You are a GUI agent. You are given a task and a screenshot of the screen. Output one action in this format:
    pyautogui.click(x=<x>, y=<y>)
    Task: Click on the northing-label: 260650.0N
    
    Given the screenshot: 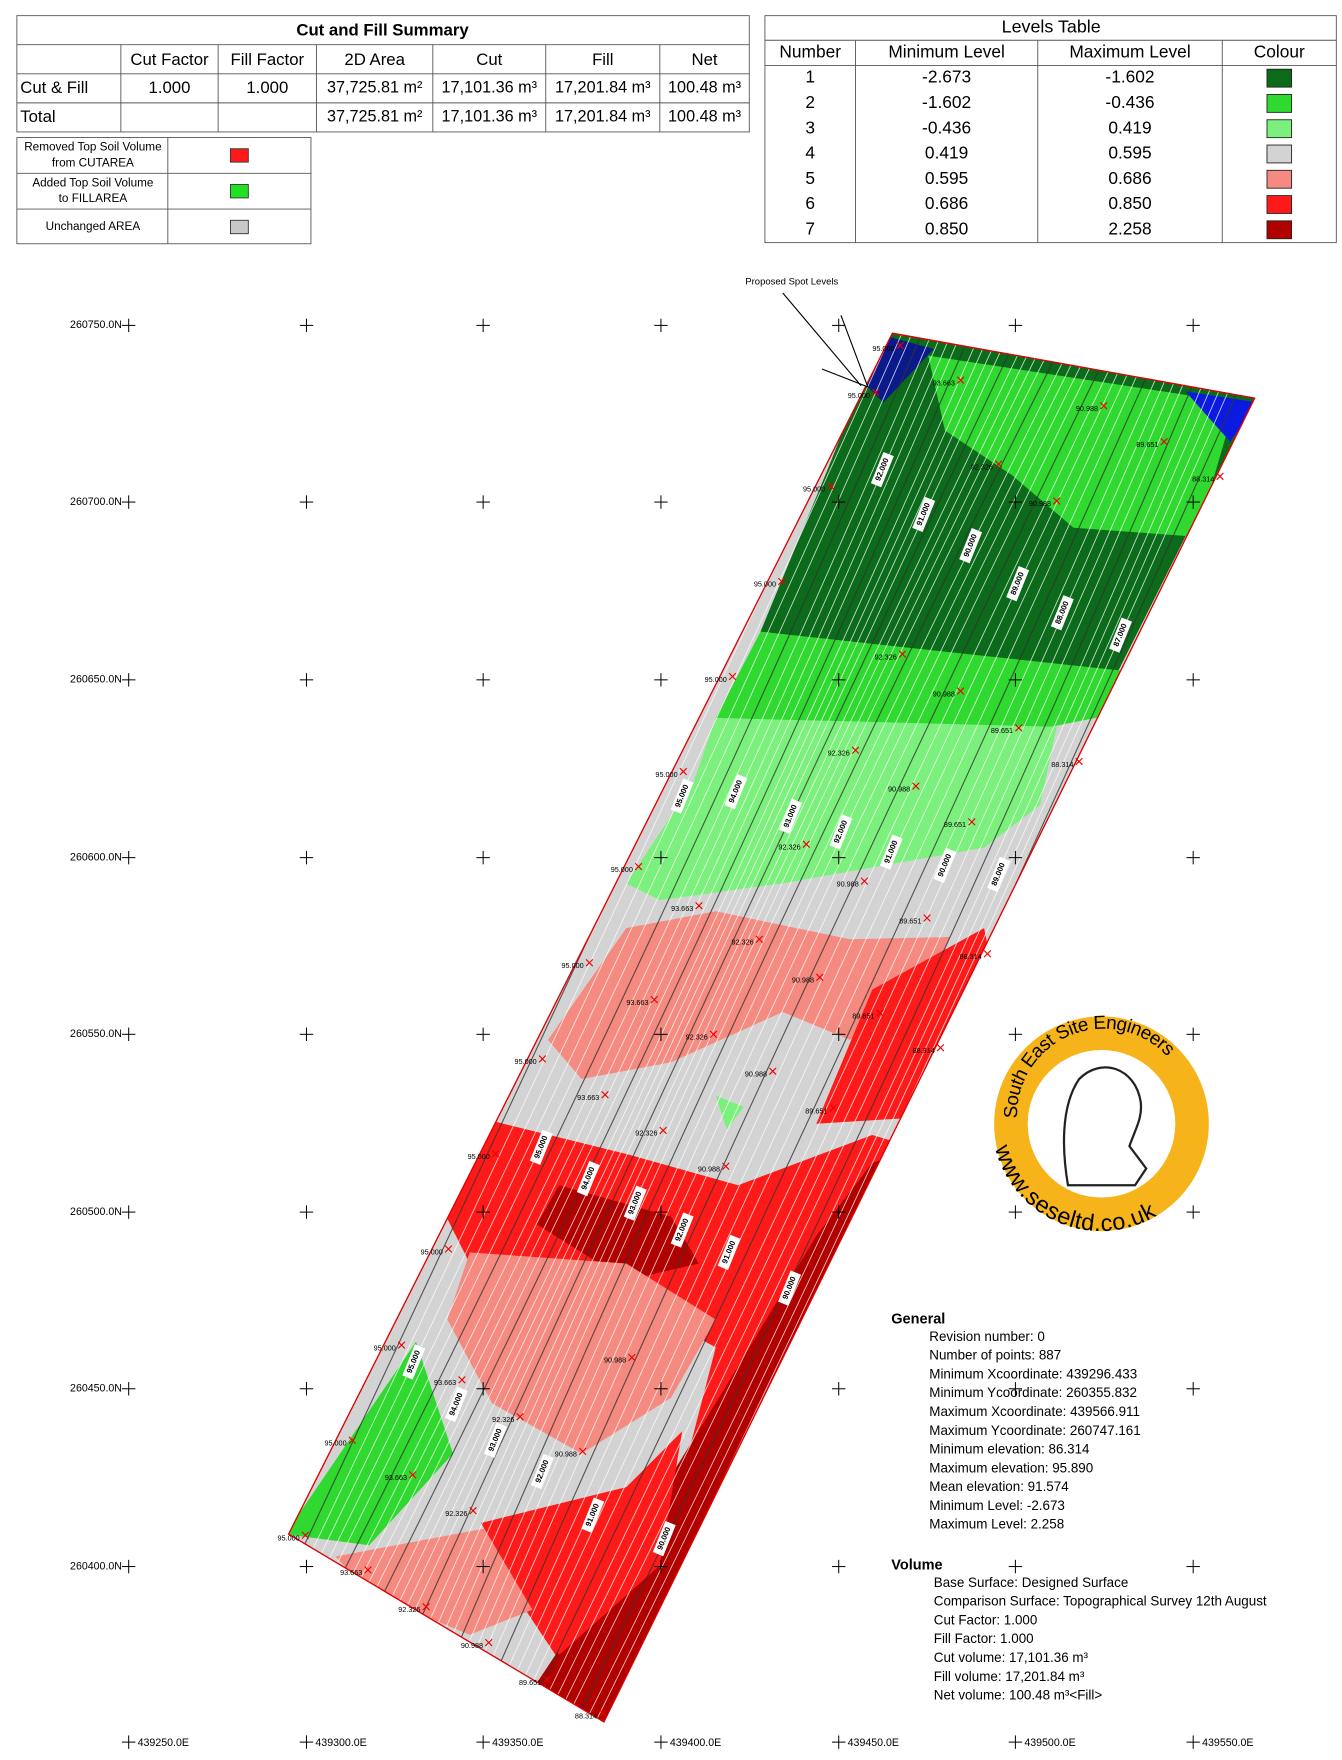 What is the action you would take?
    pyautogui.click(x=96, y=680)
    